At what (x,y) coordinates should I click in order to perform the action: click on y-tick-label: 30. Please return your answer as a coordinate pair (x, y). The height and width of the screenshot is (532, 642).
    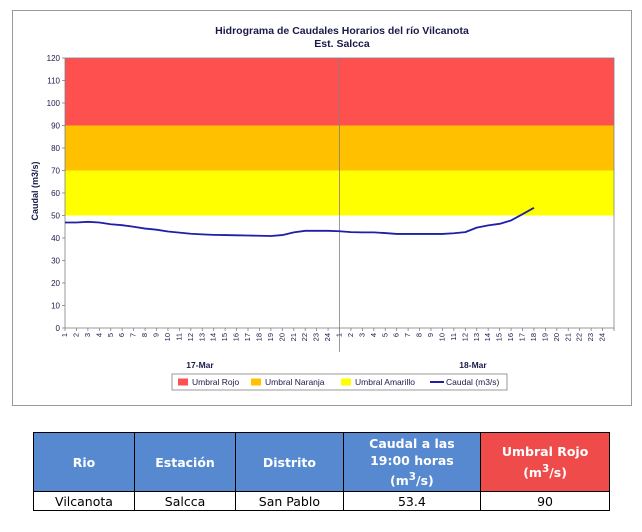
    Looking at the image, I should click on (55, 261).